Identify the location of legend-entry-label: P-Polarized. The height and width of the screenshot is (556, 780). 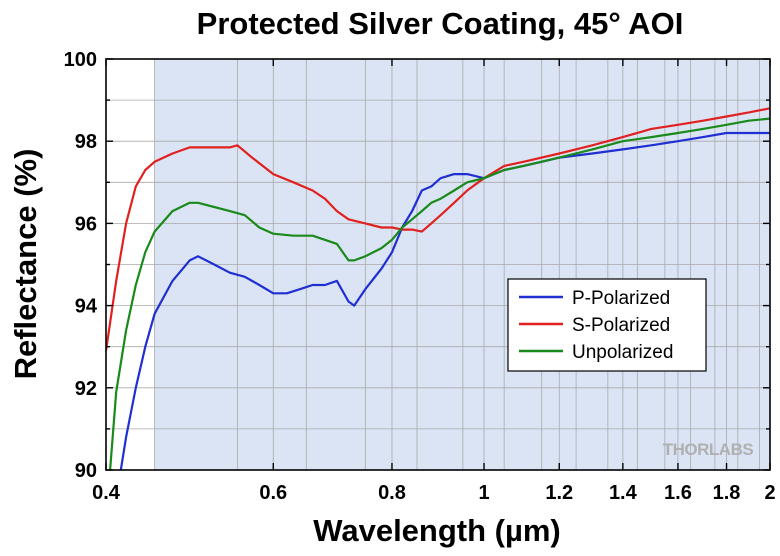
(621, 298).